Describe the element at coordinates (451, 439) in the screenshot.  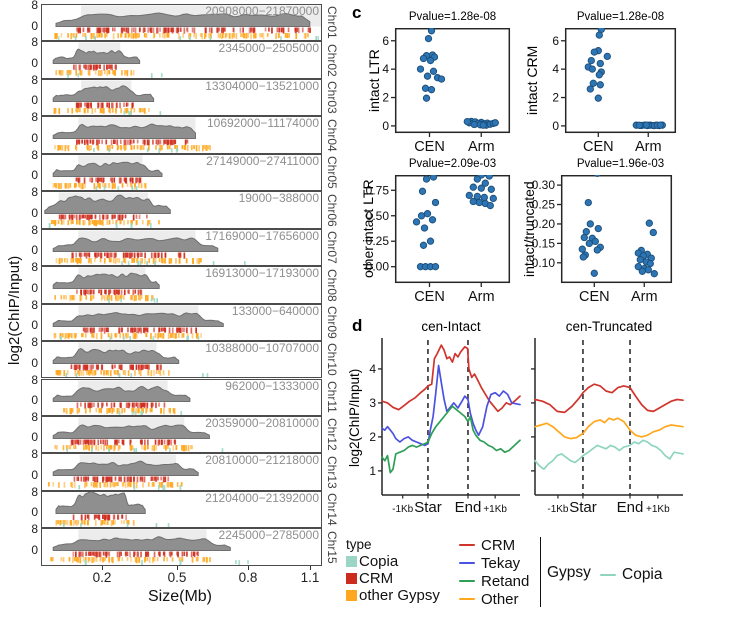
I see `series-line-Retand` at that location.